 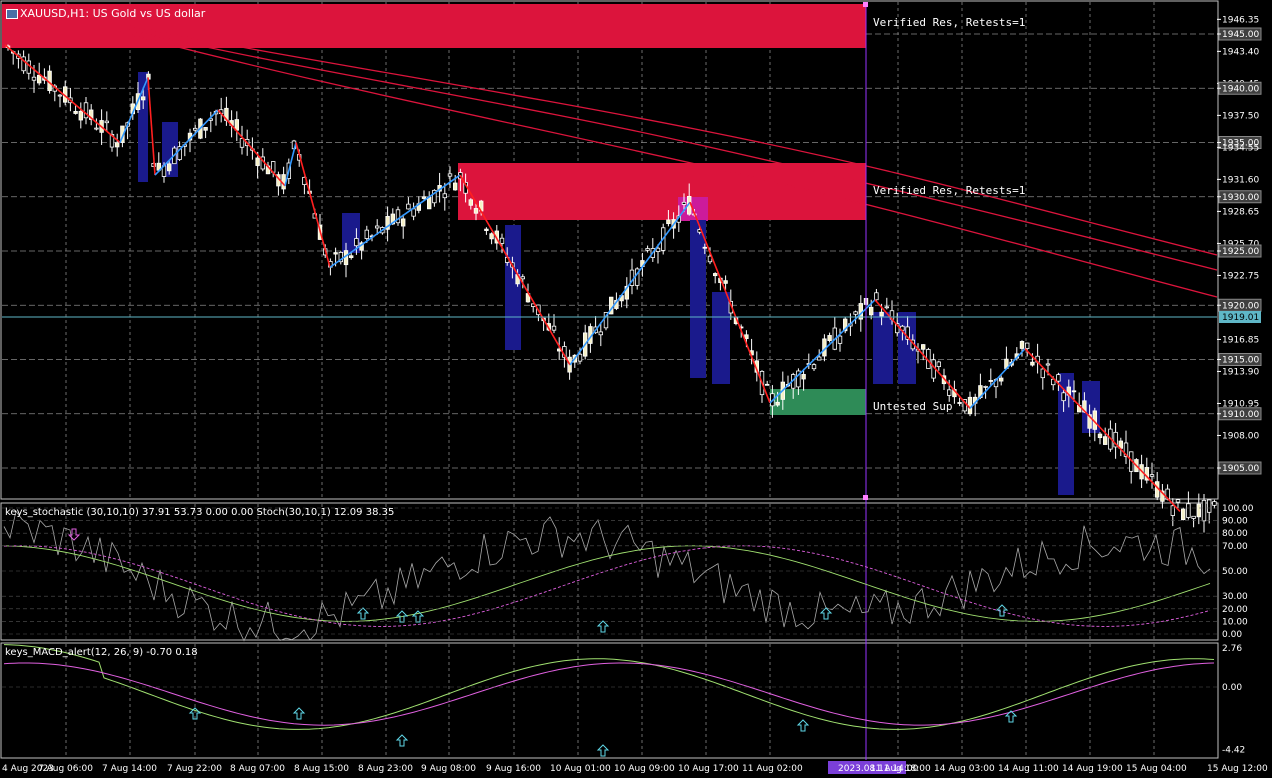 I want to click on time-label: 10 Aug 17:00, so click(x=708, y=769).